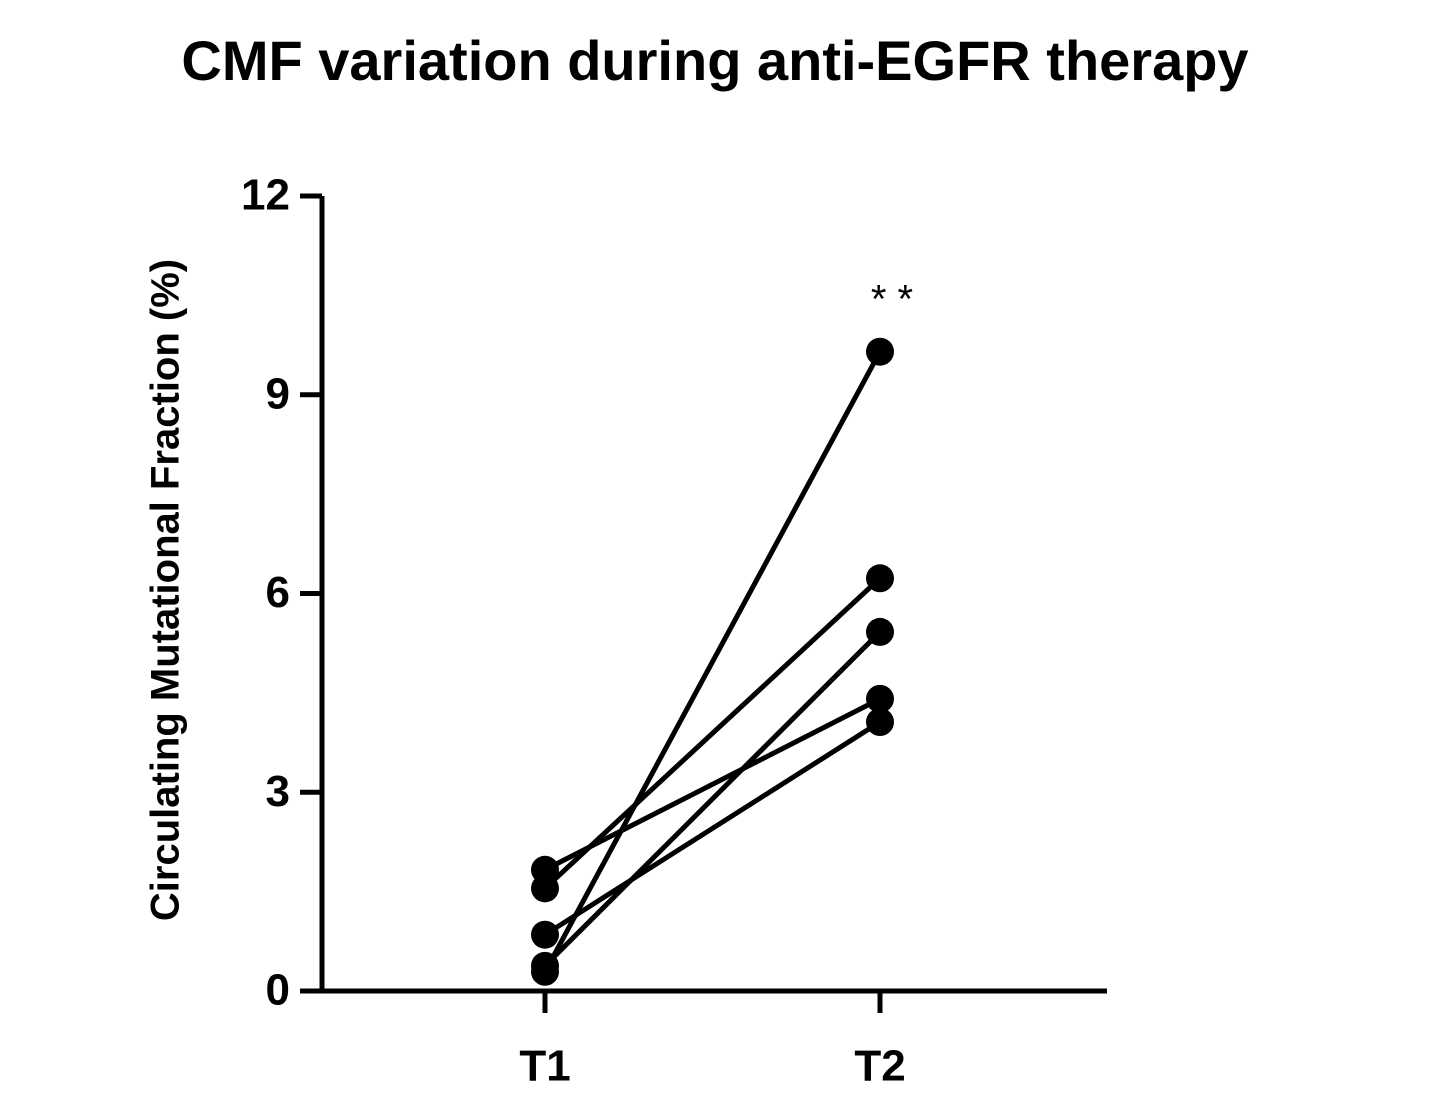 This screenshot has height=1113, width=1431. What do you see at coordinates (278, 990) in the screenshot?
I see `y-tick-label: 0` at bounding box center [278, 990].